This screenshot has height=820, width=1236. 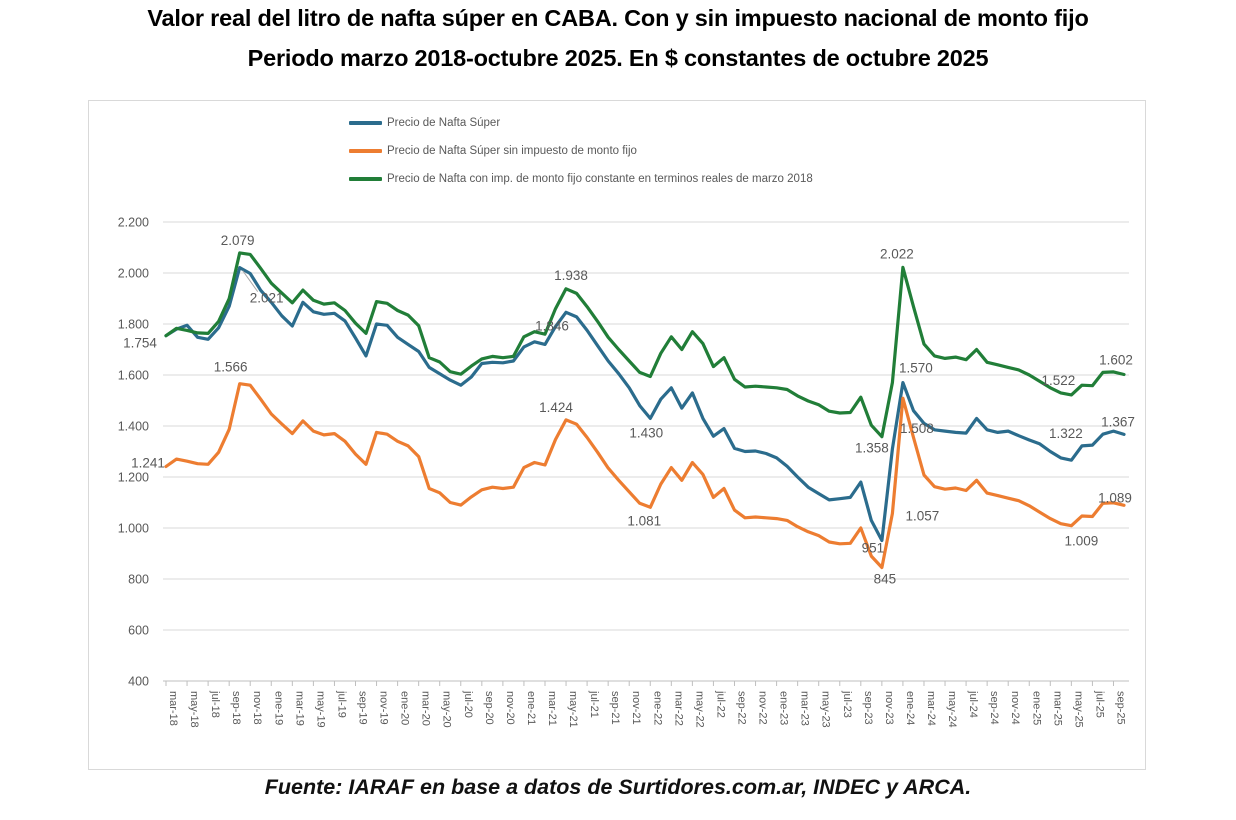 I want to click on y-axis-label: 1.000, so click(x=133, y=529).